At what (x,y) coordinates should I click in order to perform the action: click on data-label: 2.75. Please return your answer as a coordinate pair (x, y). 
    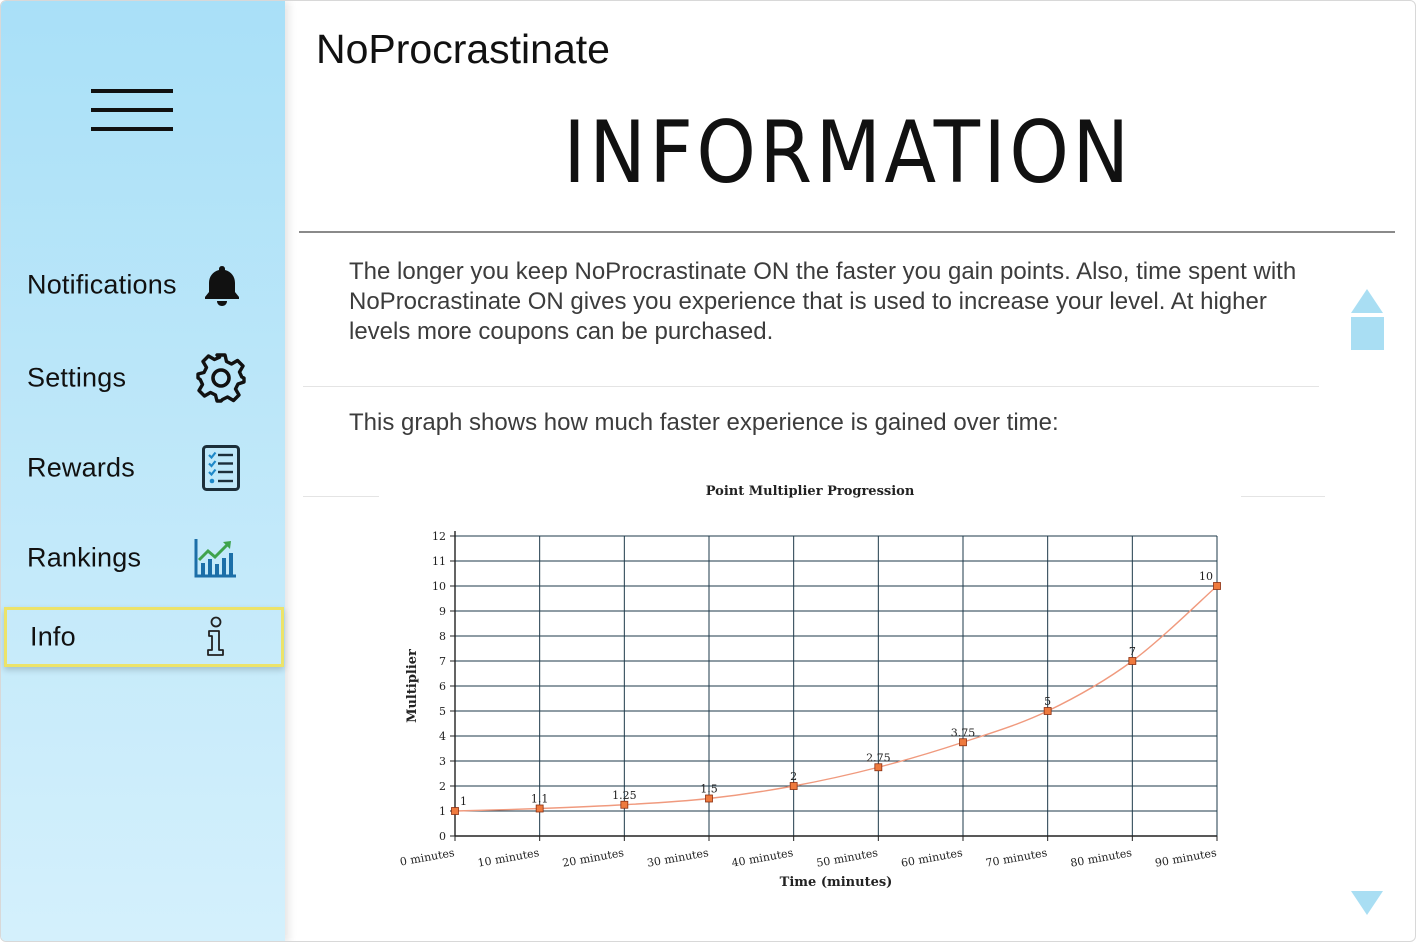
    Looking at the image, I should click on (878, 757).